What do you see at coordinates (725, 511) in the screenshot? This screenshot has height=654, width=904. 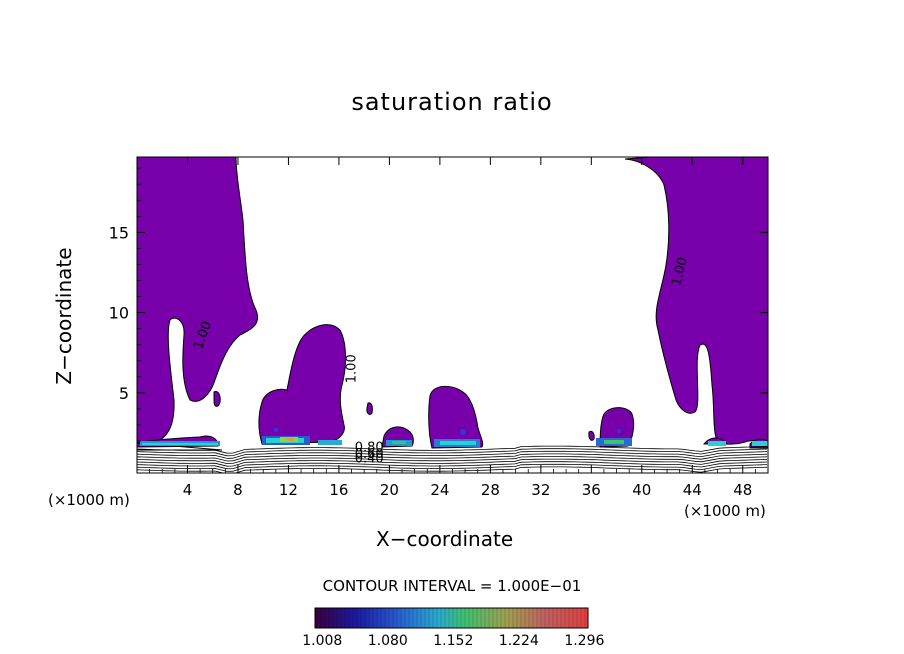 I see `x-unit-right: (×1000 m)` at bounding box center [725, 511].